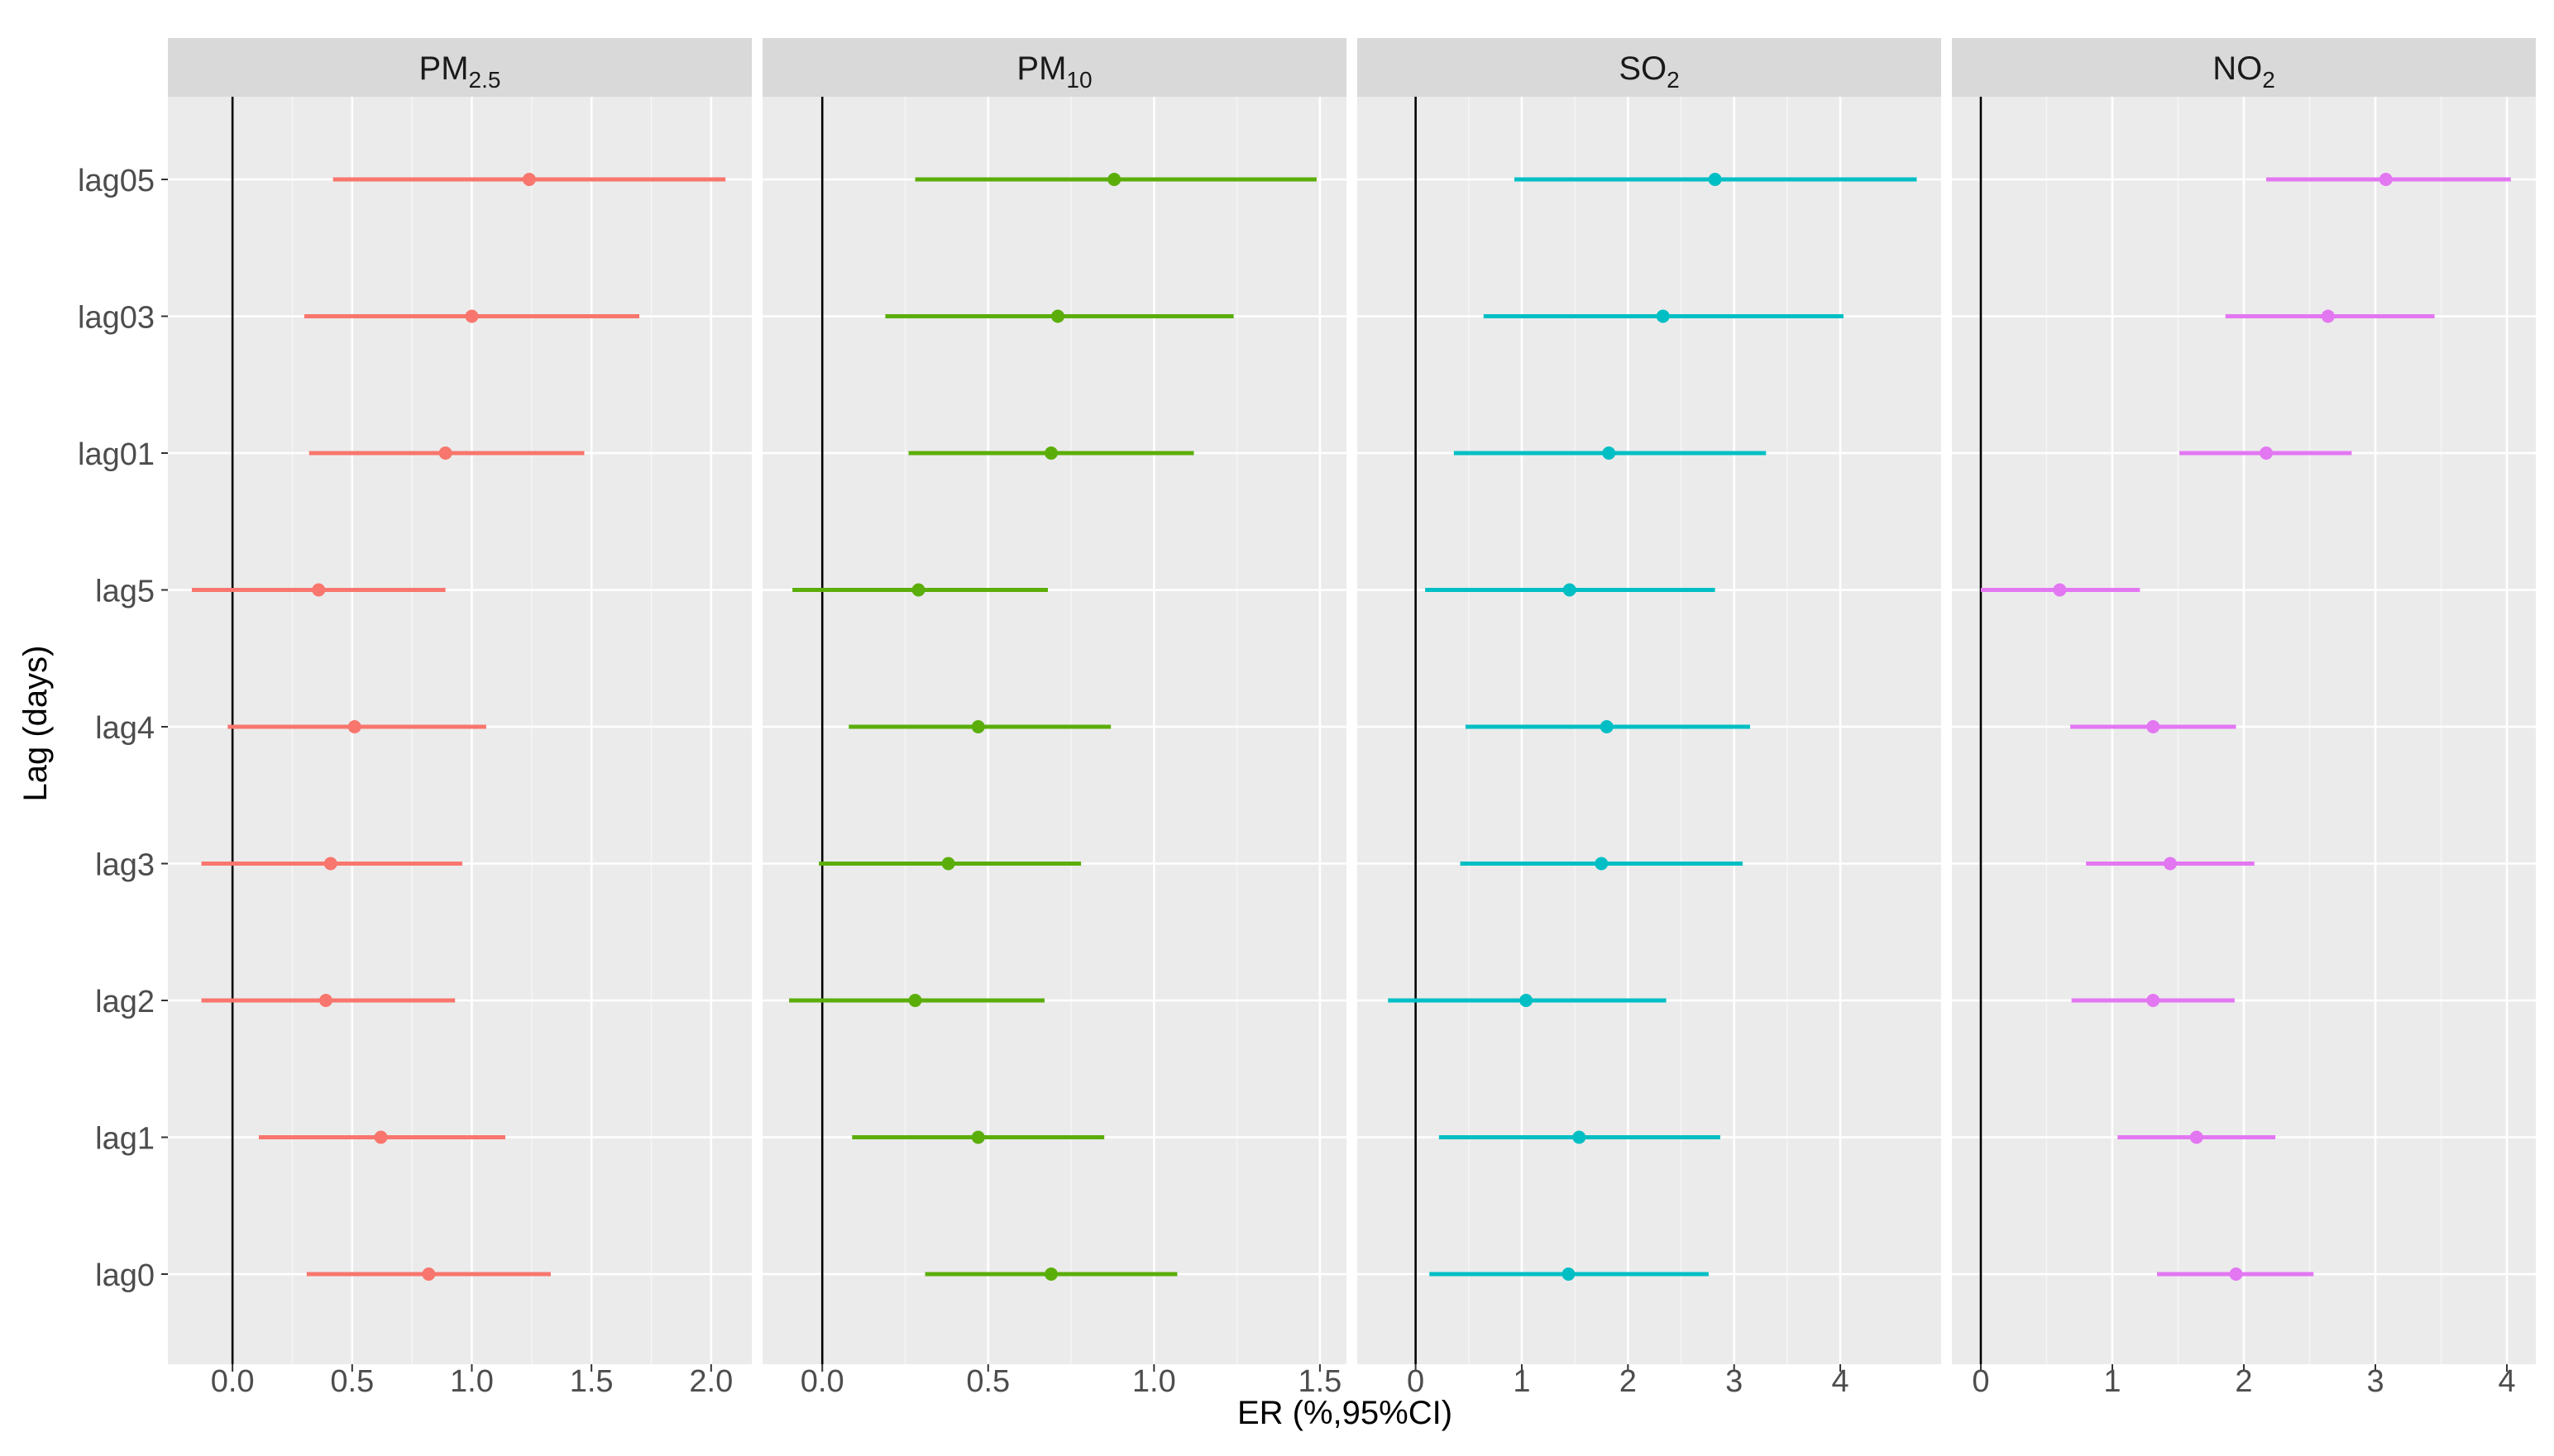 The width and height of the screenshot is (2554, 1456). I want to click on y-tick-labels: lag05 lag03 lag01 lag5 lag4 lag3 lag2 lag1 lag0, so click(123, 728).